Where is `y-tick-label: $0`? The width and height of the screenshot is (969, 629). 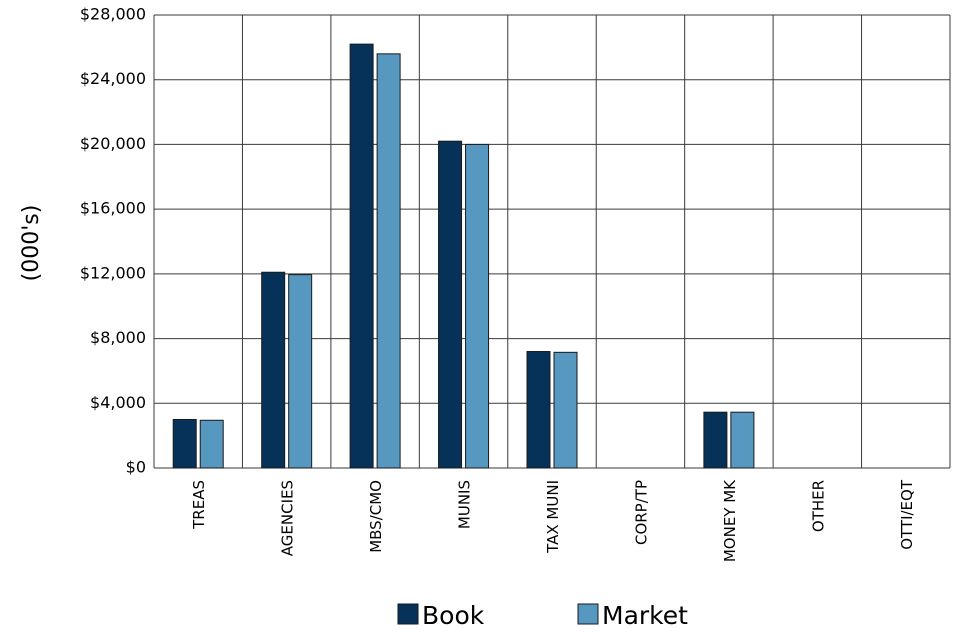 y-tick-label: $0 is located at coordinates (136, 467).